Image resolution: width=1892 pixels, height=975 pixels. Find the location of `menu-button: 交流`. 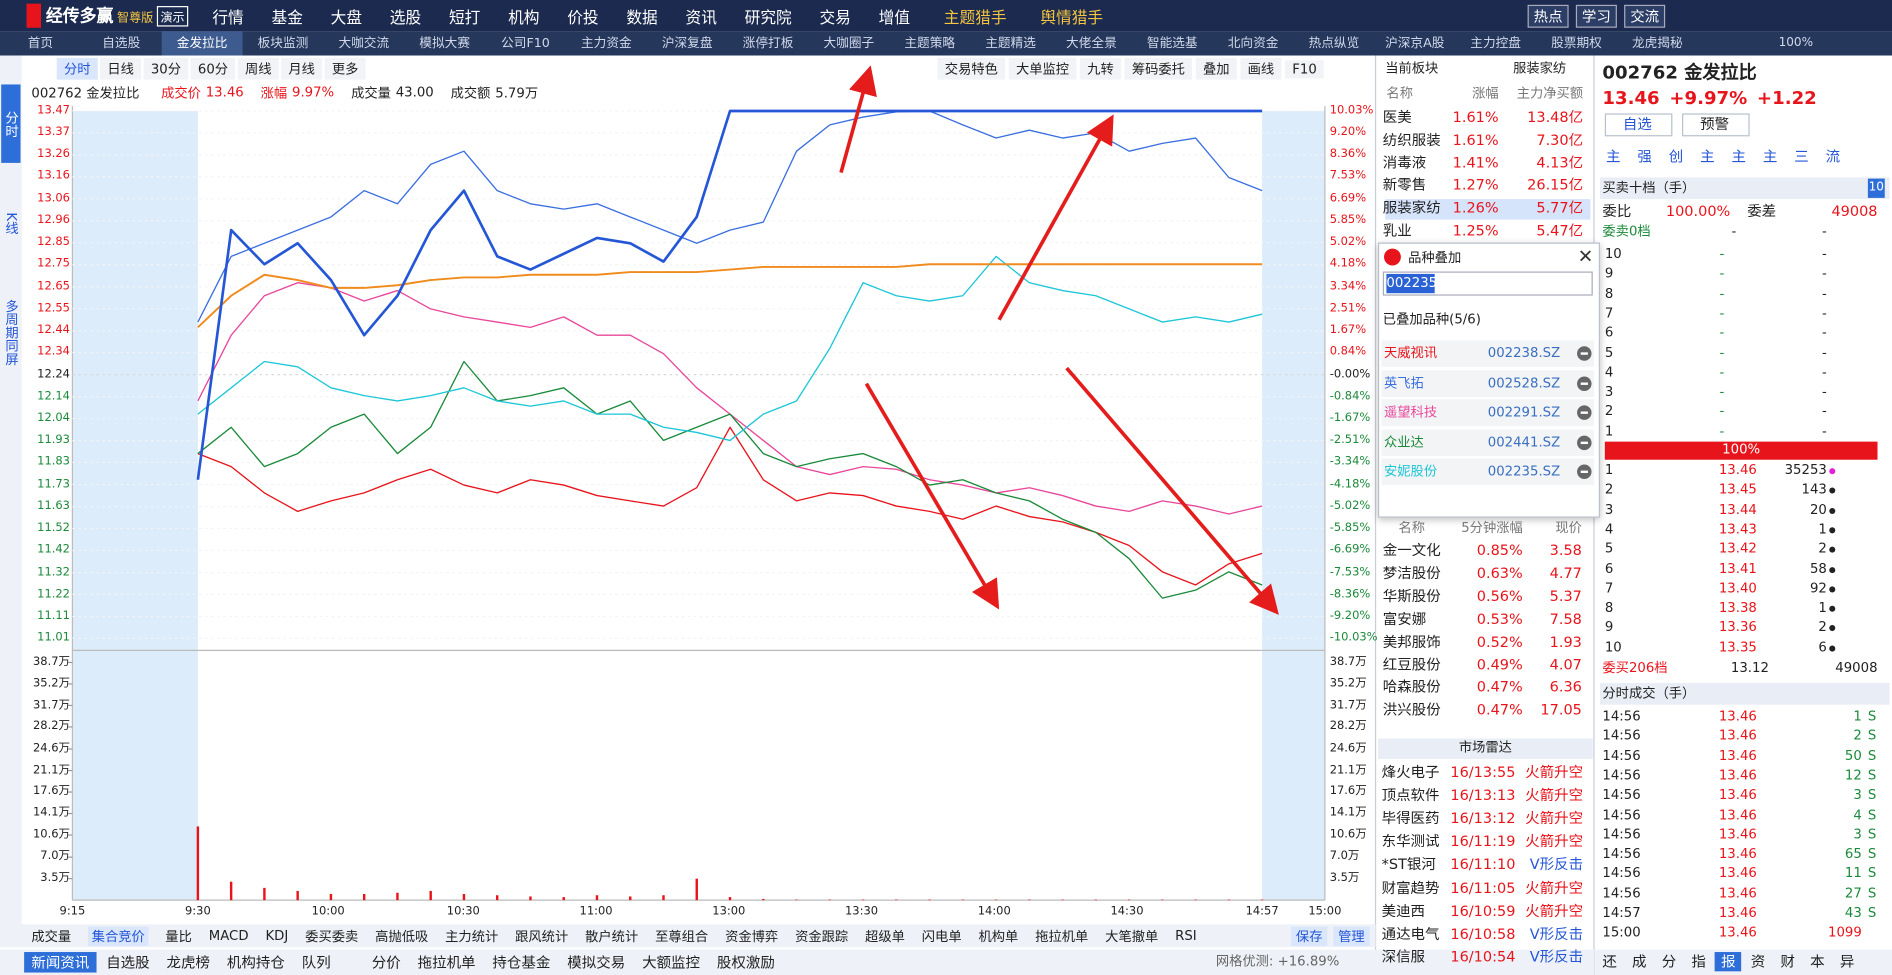

menu-button: 交流 is located at coordinates (1645, 16).